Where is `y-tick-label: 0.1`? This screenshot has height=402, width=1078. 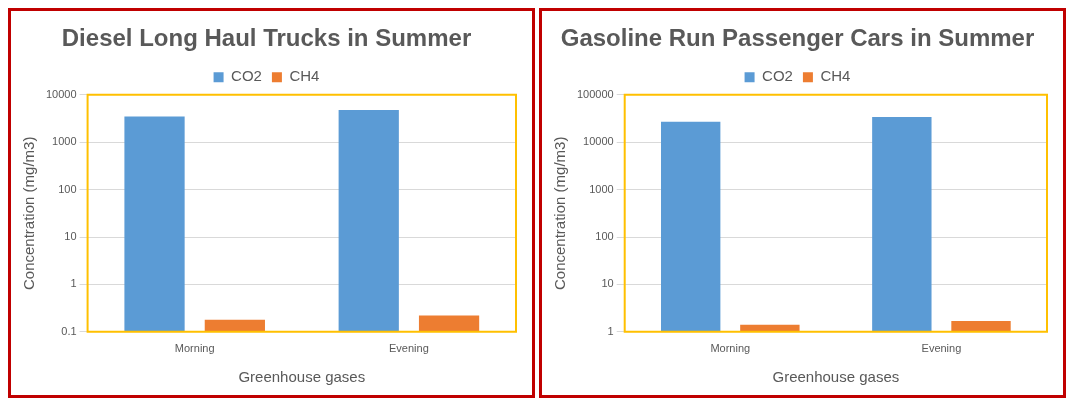
y-tick-label: 0.1 is located at coordinates (69, 330).